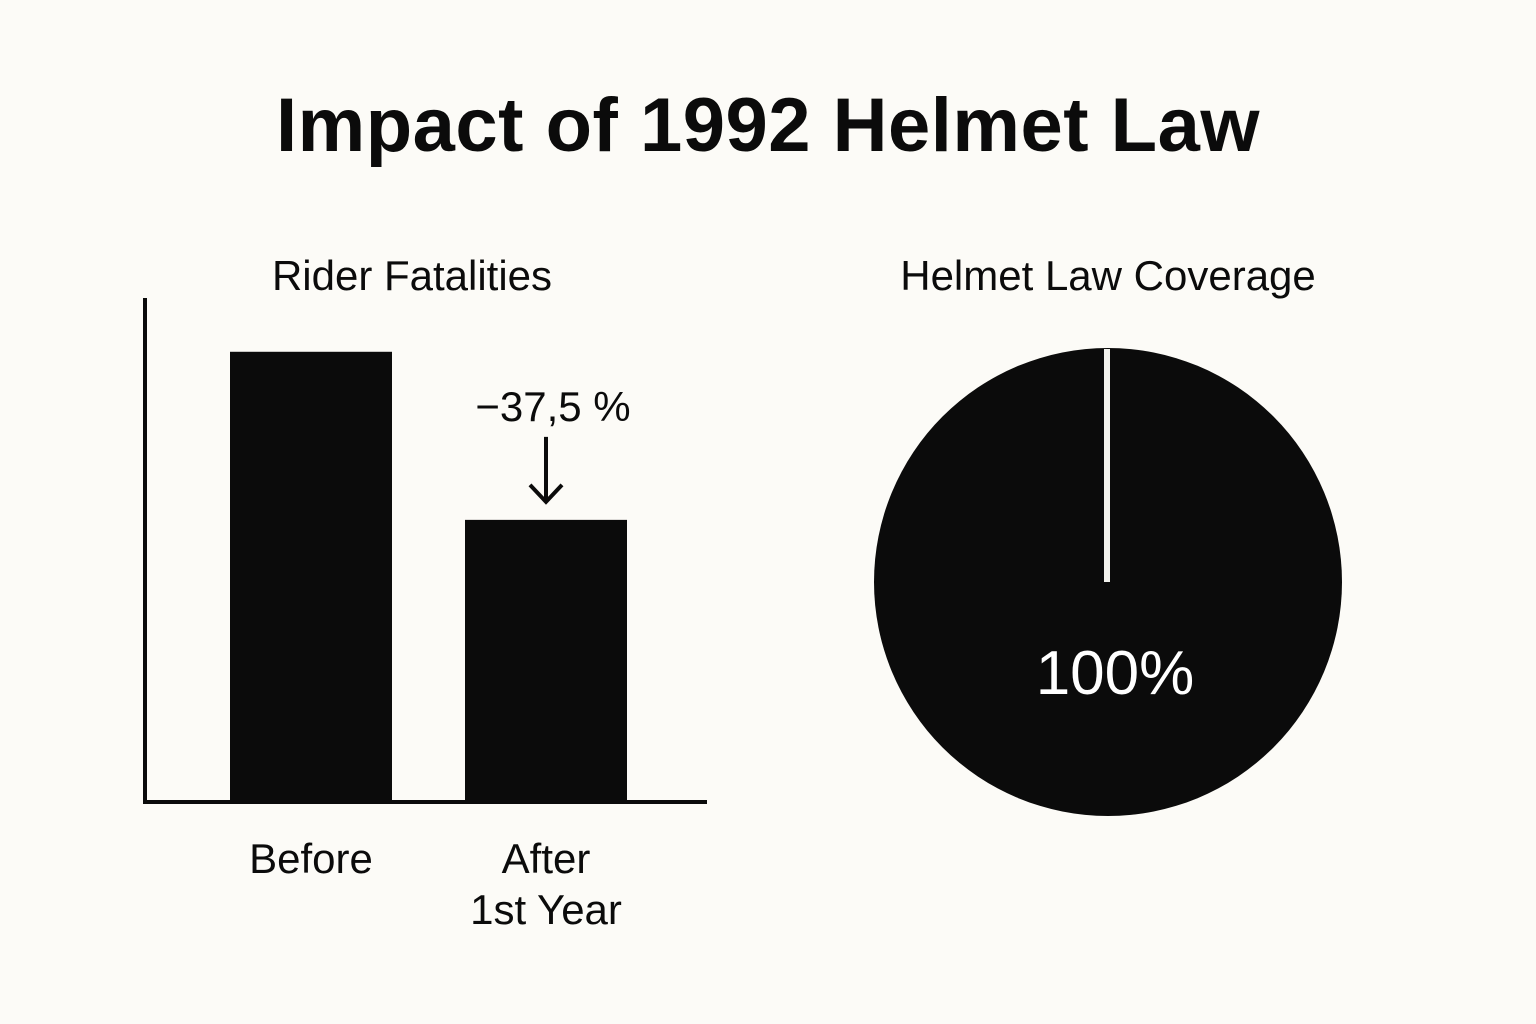 The height and width of the screenshot is (1024, 1536). Describe the element at coordinates (1115, 673) in the screenshot. I see `pie-slice-label: 100%` at that location.